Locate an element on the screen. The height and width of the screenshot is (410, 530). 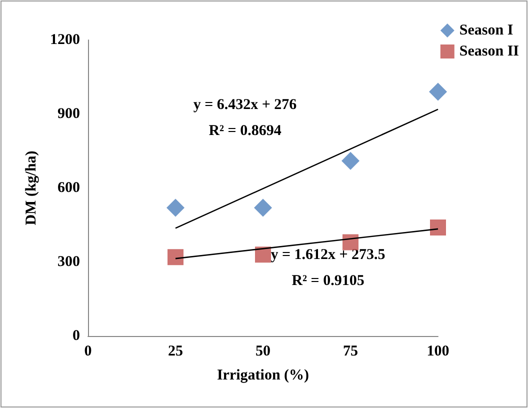
legend-label: Season II is located at coordinates (489, 52).